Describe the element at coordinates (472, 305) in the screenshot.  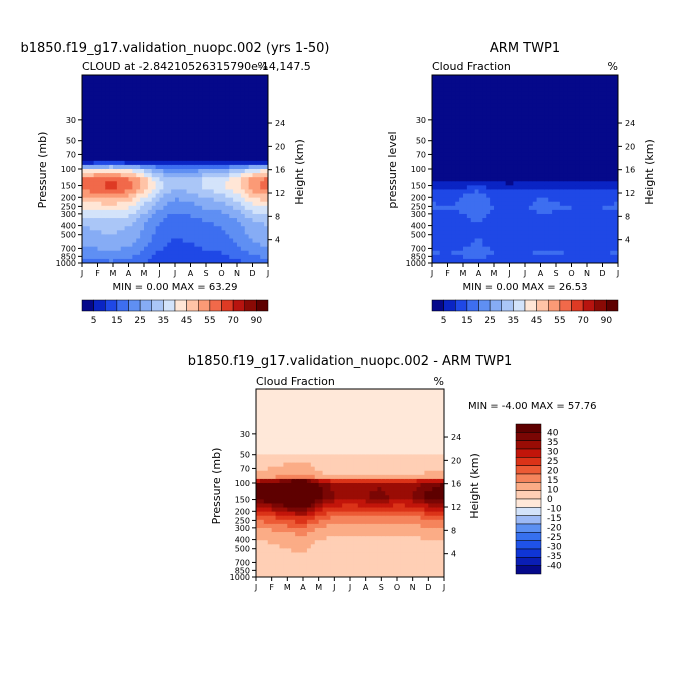
I see `obs-colorbar-box` at that location.